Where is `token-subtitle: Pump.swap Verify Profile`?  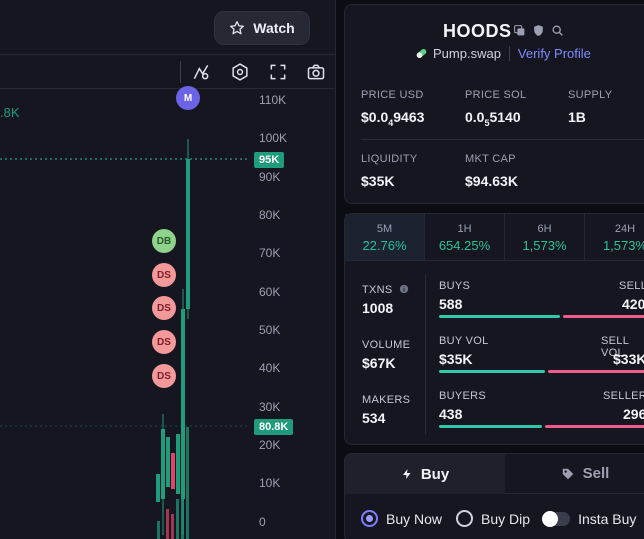 token-subtitle: Pump.swap Verify Profile is located at coordinates (503, 53).